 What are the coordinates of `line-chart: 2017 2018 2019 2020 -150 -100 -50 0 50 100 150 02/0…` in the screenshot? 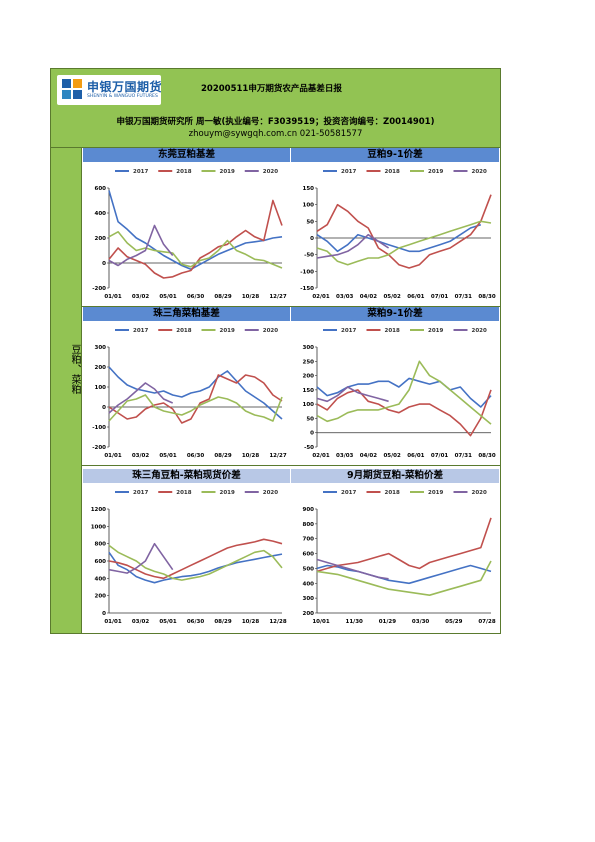 It's located at (398, 234).